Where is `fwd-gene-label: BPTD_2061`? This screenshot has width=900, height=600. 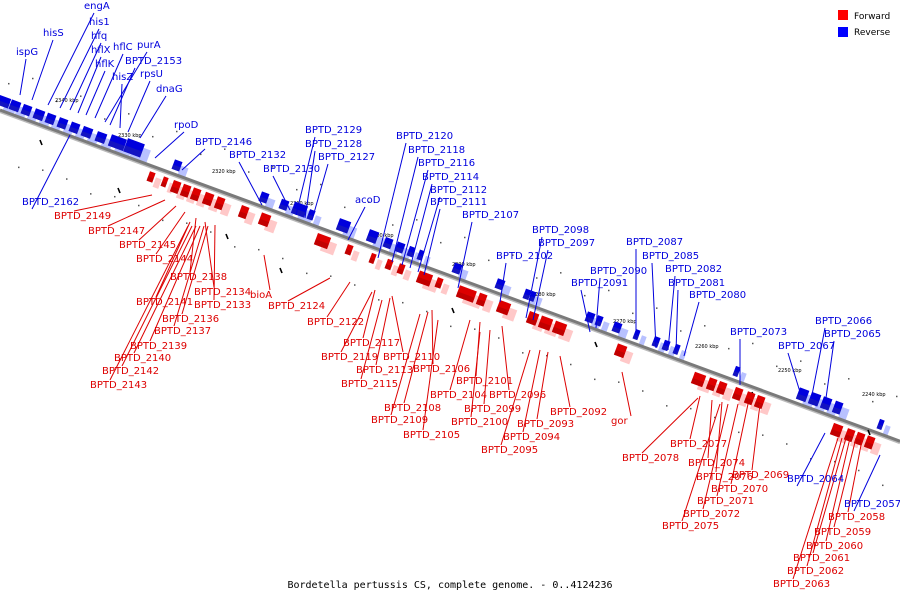
fwd-gene-label: BPTD_2061 is located at coordinates (821, 558).